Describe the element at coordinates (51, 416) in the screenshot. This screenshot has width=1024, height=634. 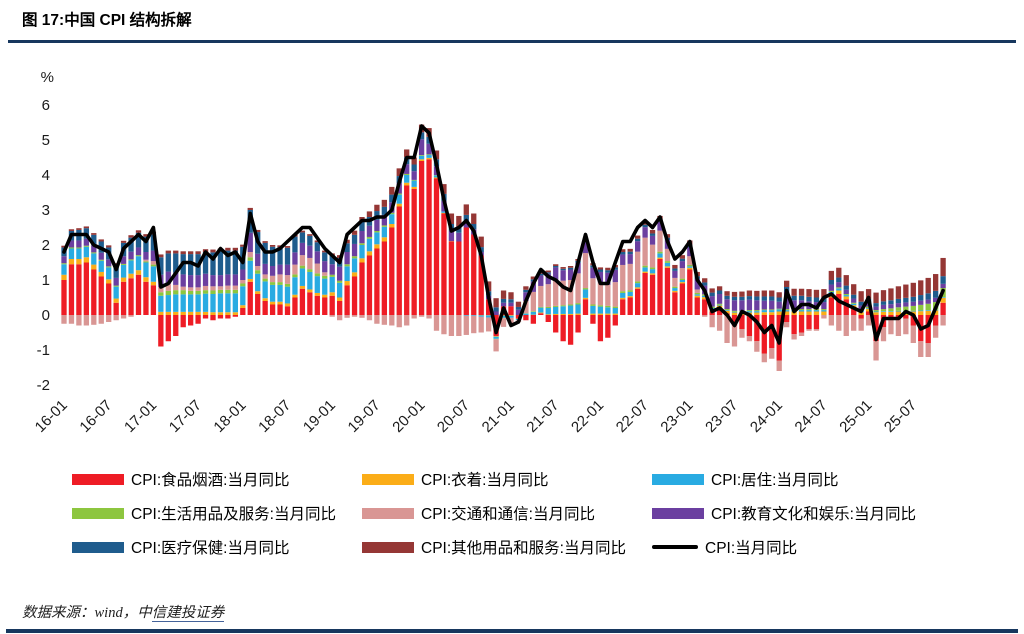
I see `svg-text: 16-01` at that location.